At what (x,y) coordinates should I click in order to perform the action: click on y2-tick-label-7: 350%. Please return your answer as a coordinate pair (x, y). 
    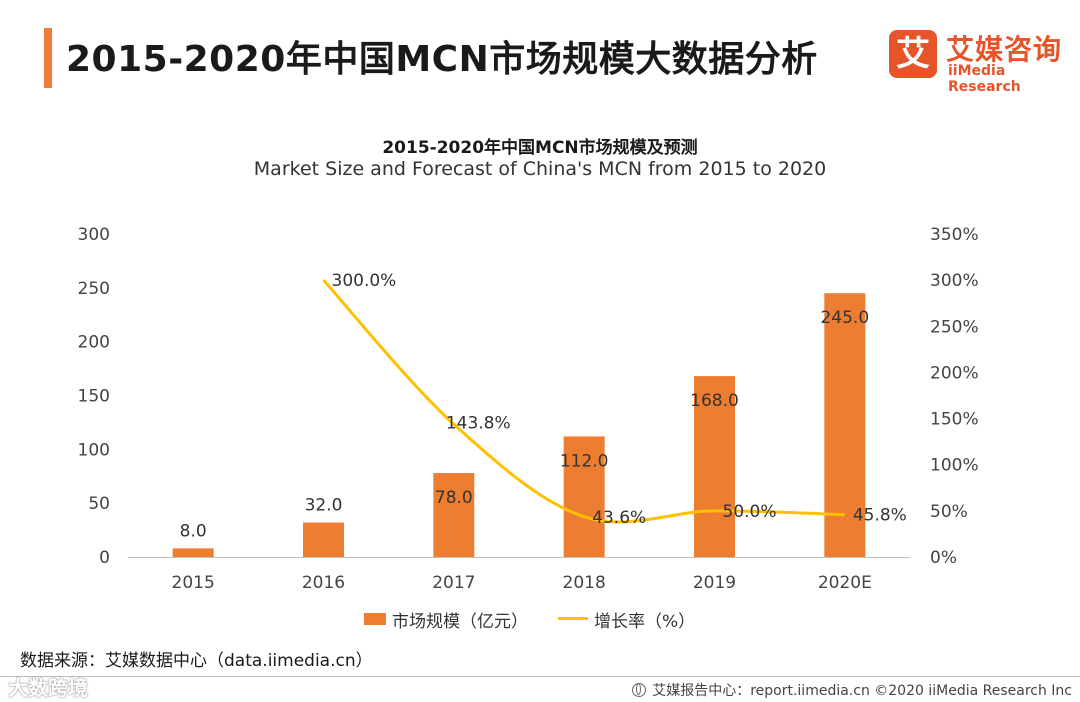
    Looking at the image, I should click on (954, 235).